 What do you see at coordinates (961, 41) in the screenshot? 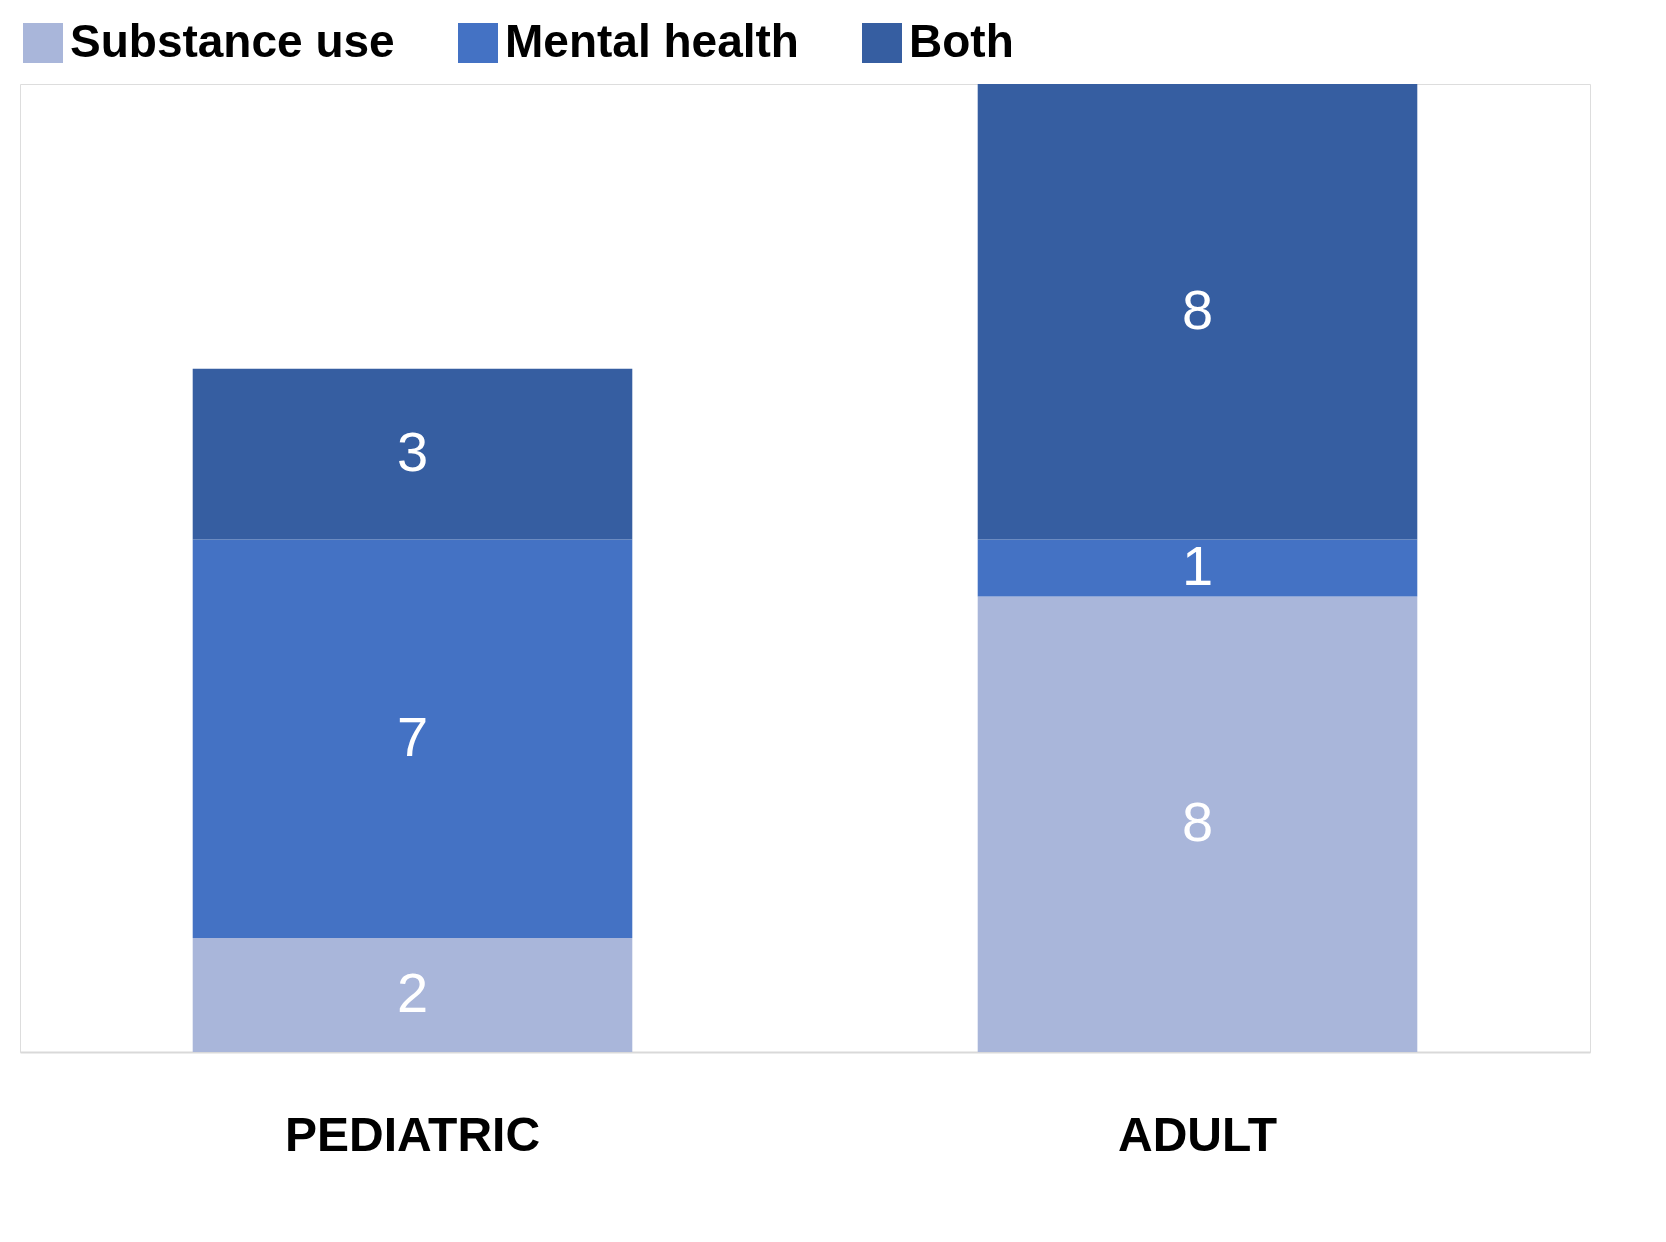
I see `legend-label: Both` at bounding box center [961, 41].